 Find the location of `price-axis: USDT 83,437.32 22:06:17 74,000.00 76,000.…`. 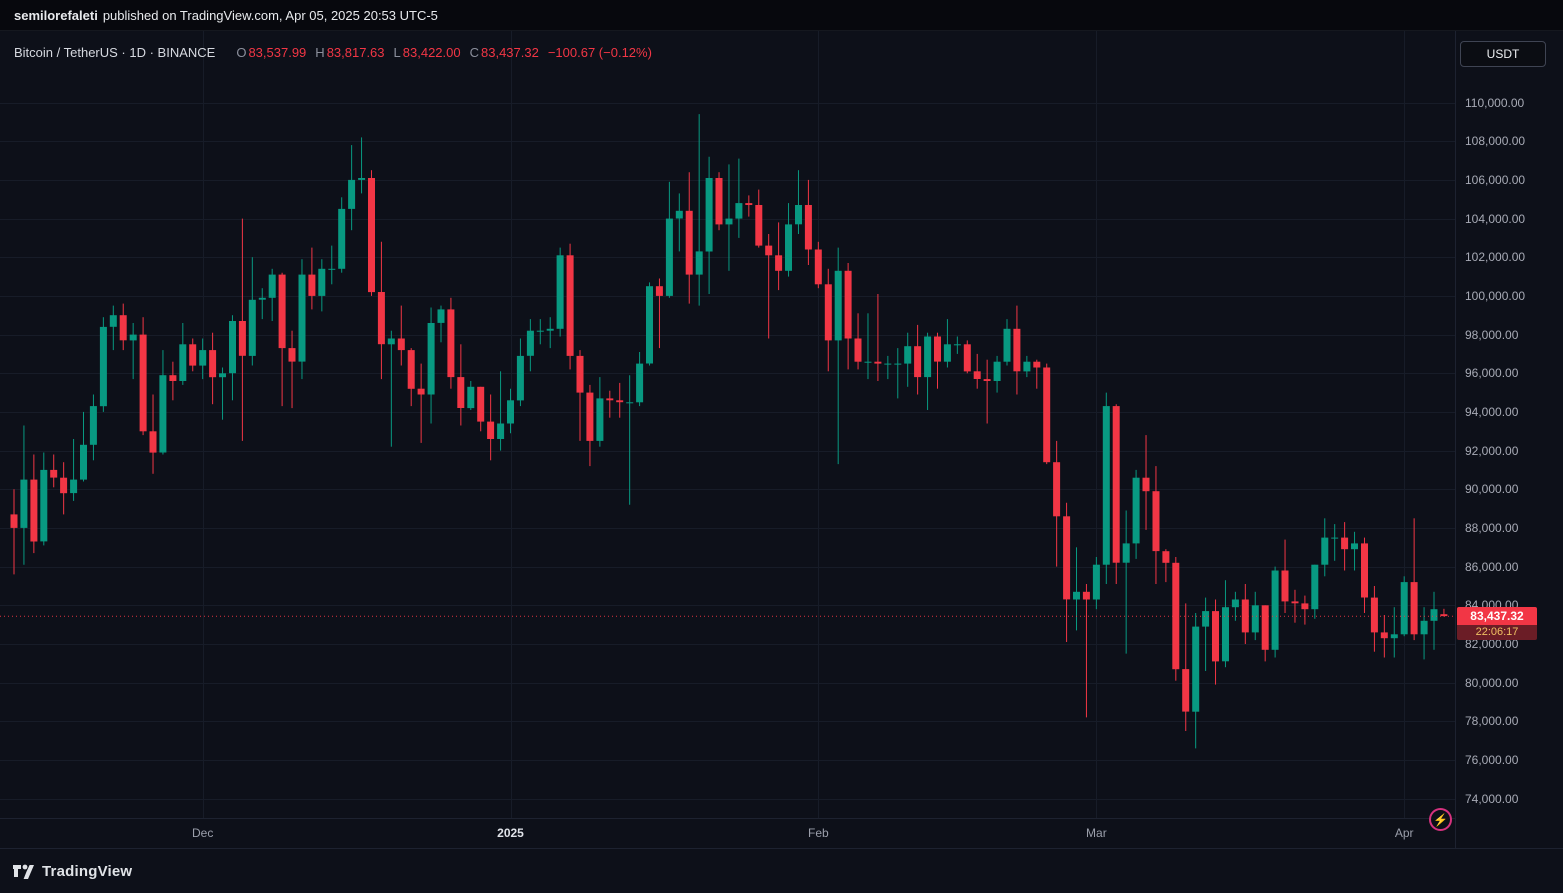

price-axis: USDT 83,437.32 22:06:17 74,000.00 76,000.… is located at coordinates (1509, 439).